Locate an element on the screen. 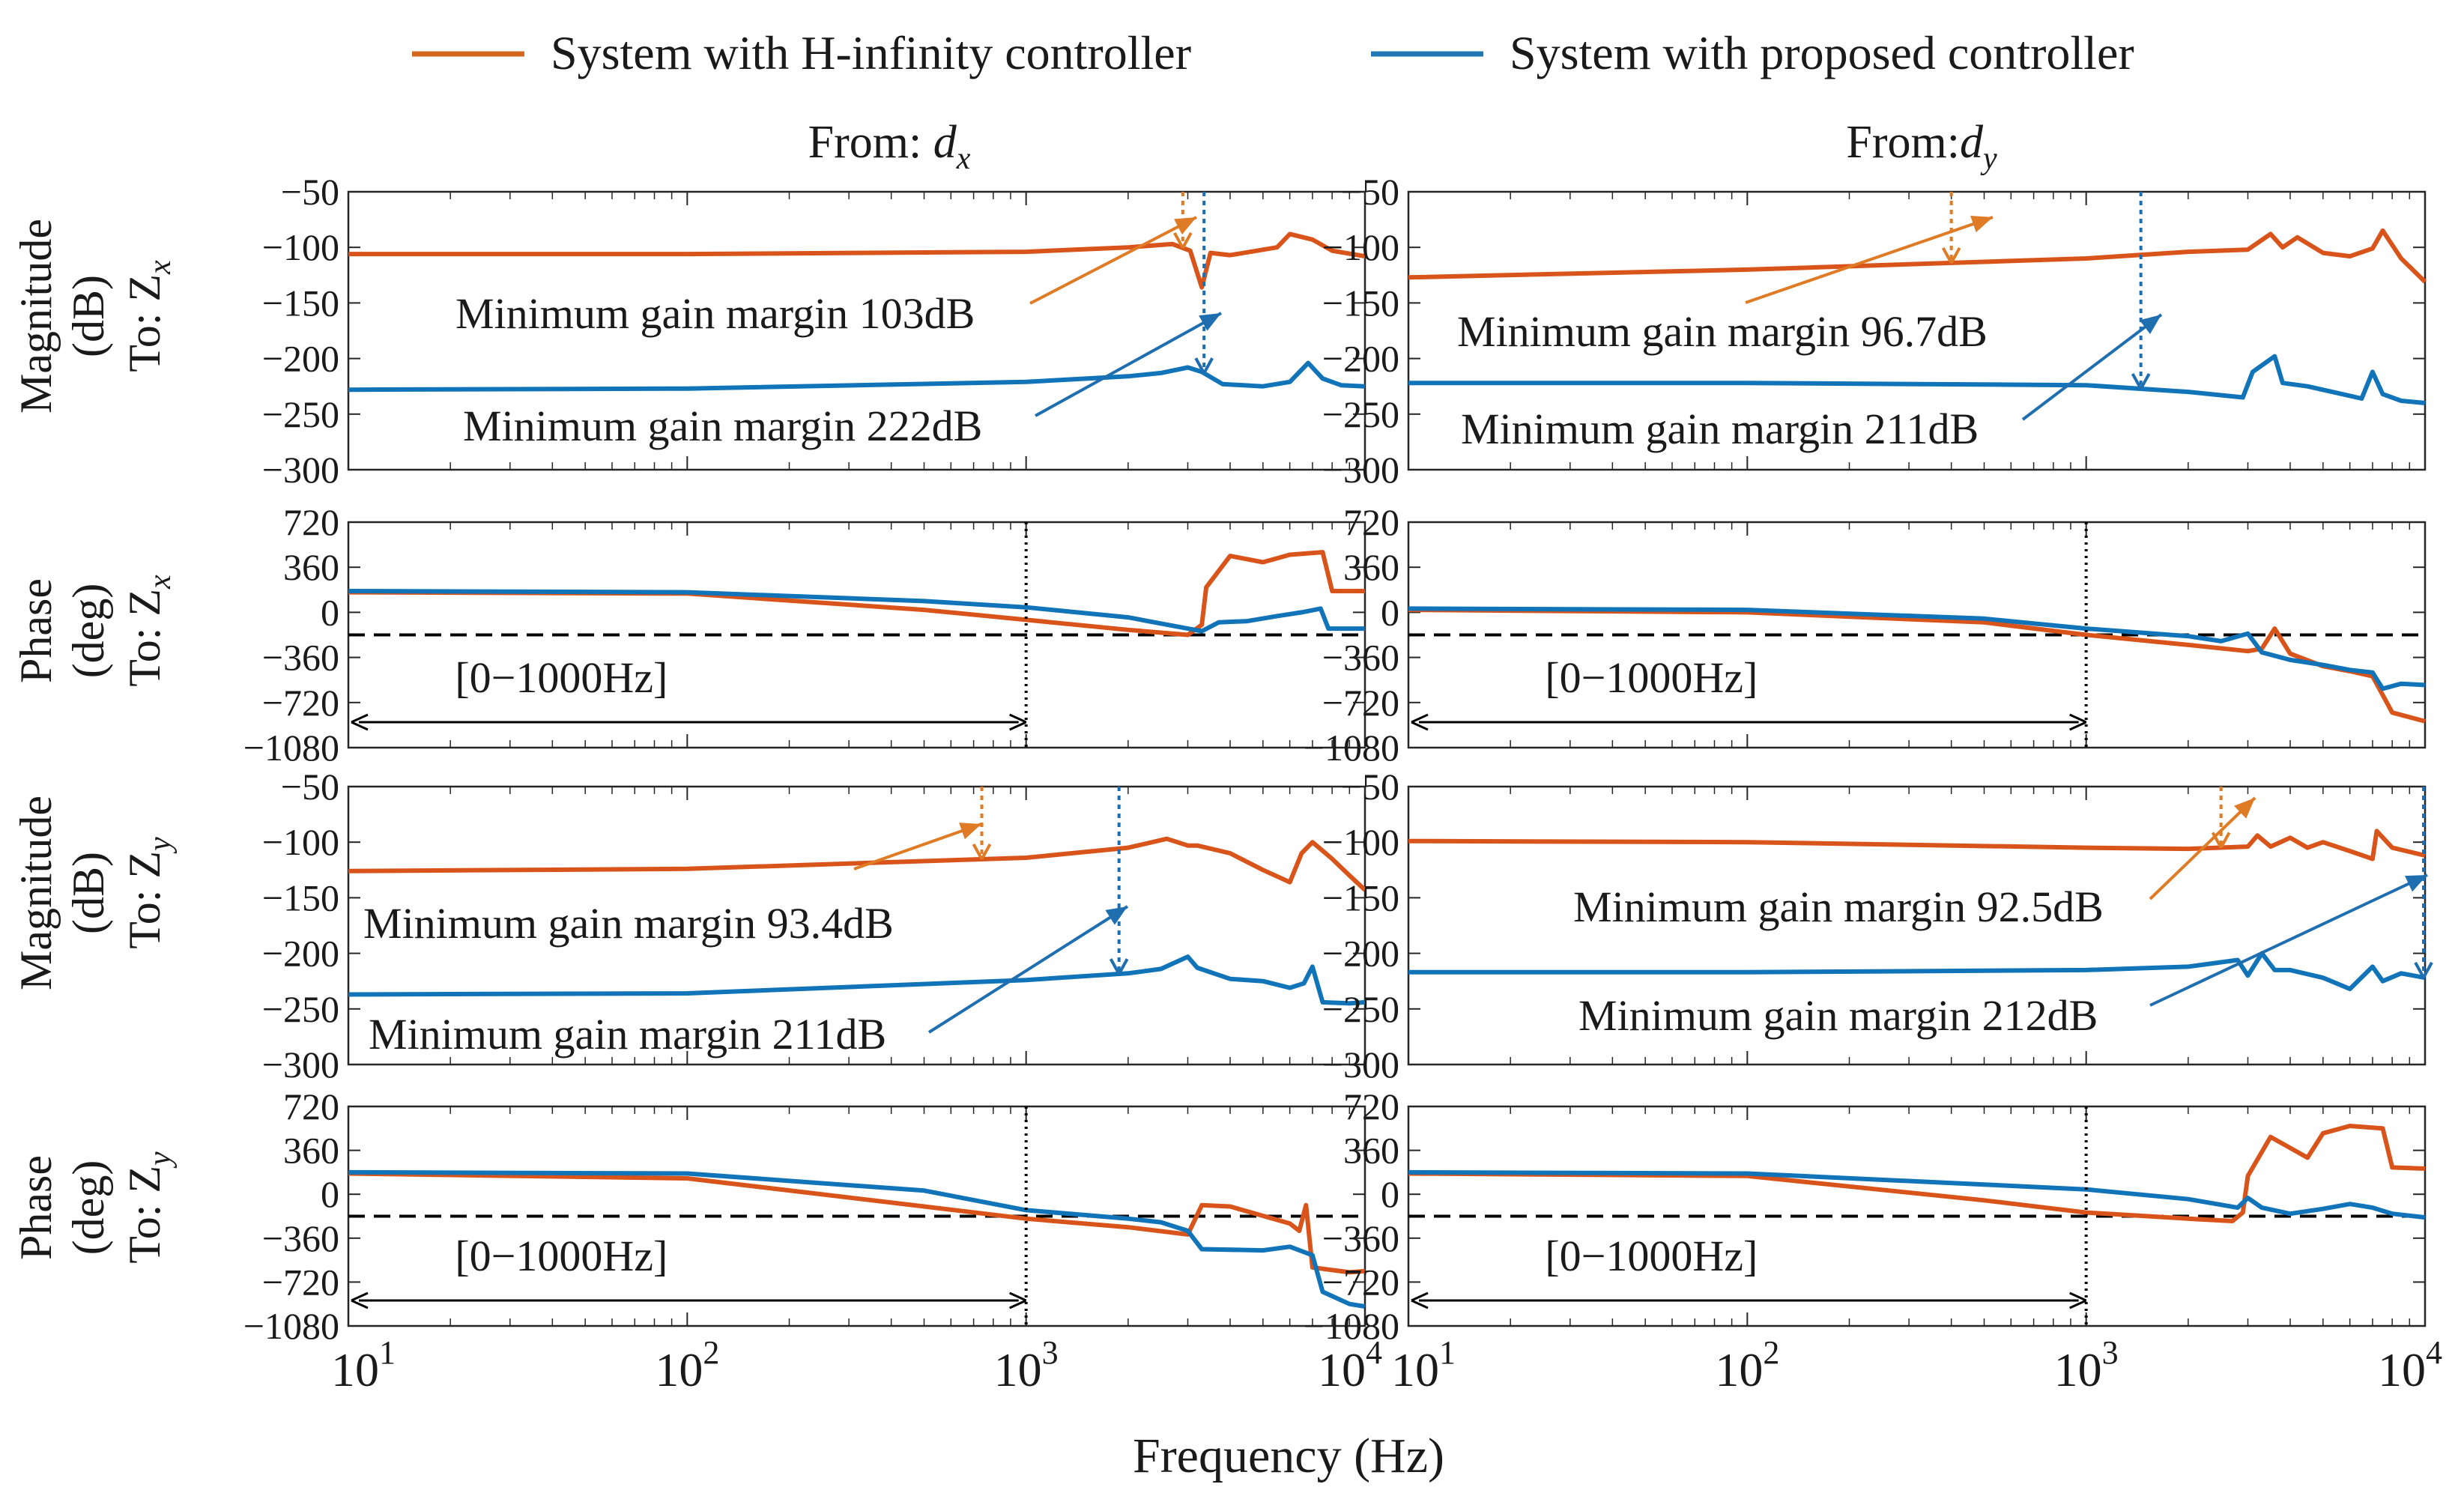 The width and height of the screenshot is (2464, 1499). y-tick-label: −250 is located at coordinates (1360, 1009).